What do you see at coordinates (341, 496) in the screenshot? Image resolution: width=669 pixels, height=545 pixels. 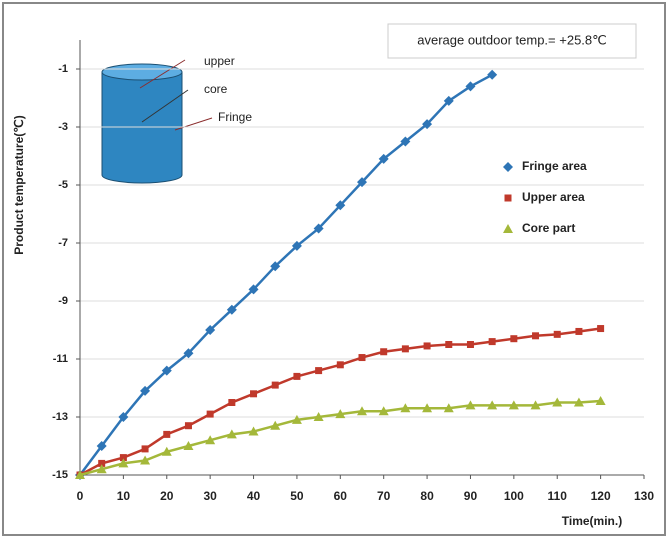 I see `x-tick-label: 60` at bounding box center [341, 496].